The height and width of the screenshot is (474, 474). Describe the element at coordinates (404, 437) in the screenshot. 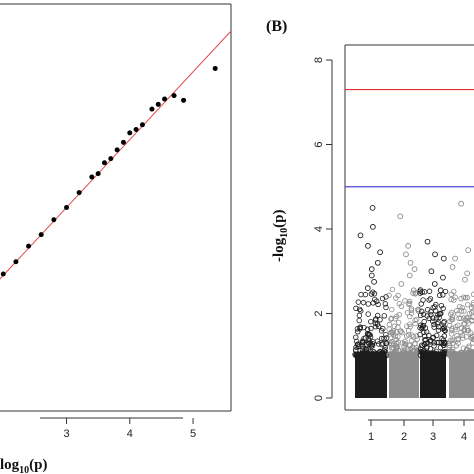

I see `manhattan-x-tick-label: 2` at that location.